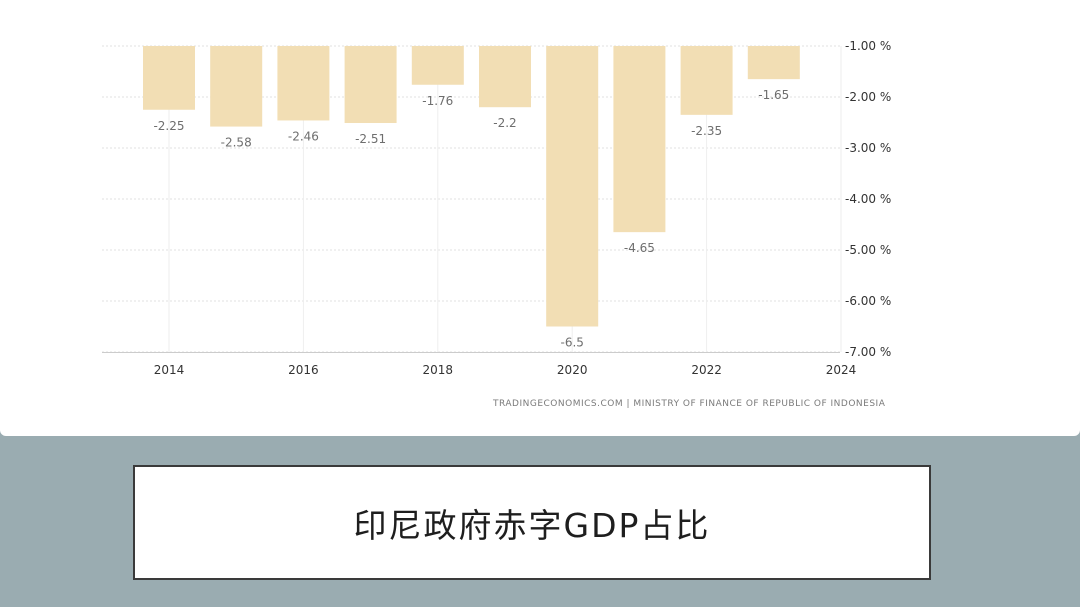 This screenshot has height=607, width=1080. I want to click on x-tick-label: 2024, so click(841, 370).